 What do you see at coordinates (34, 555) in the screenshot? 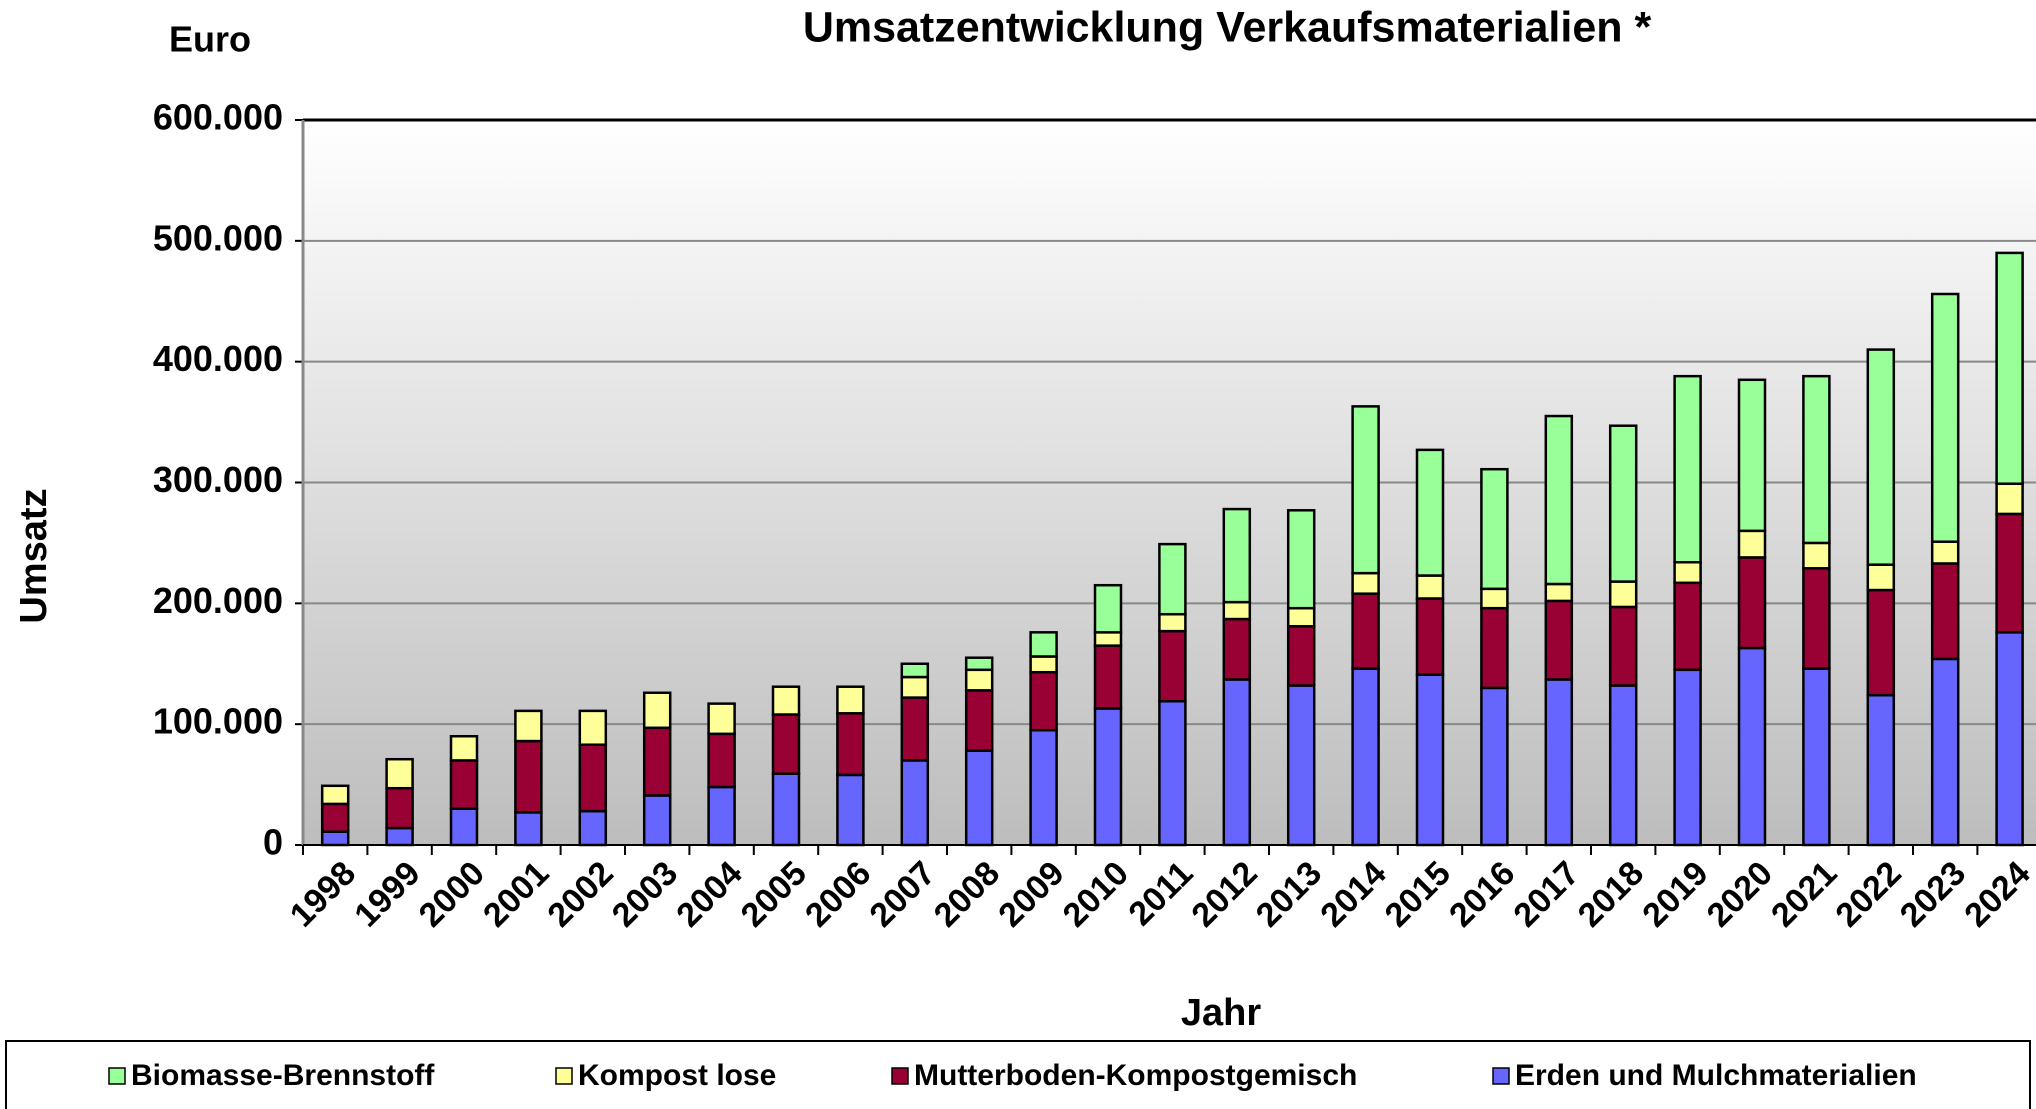
I see `y-axis-label: Umsatz` at bounding box center [34, 555].